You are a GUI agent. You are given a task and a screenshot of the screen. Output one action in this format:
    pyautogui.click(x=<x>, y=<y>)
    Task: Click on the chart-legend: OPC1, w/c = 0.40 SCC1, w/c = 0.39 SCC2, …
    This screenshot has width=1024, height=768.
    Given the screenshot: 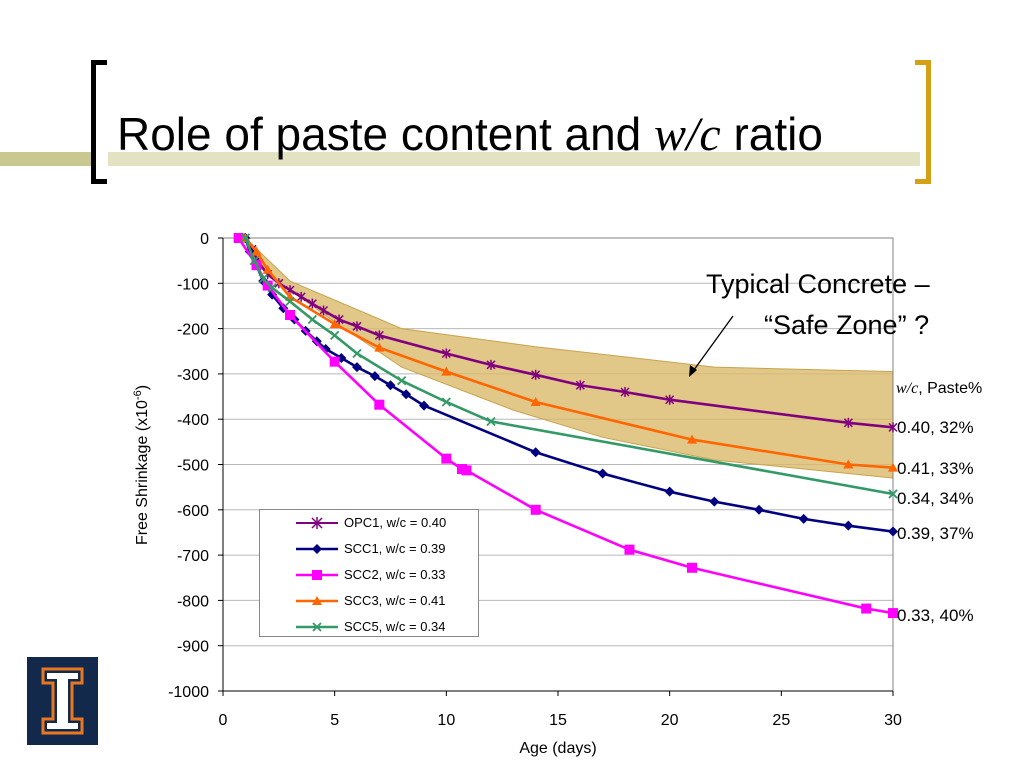 What is the action you would take?
    pyautogui.click(x=369, y=573)
    